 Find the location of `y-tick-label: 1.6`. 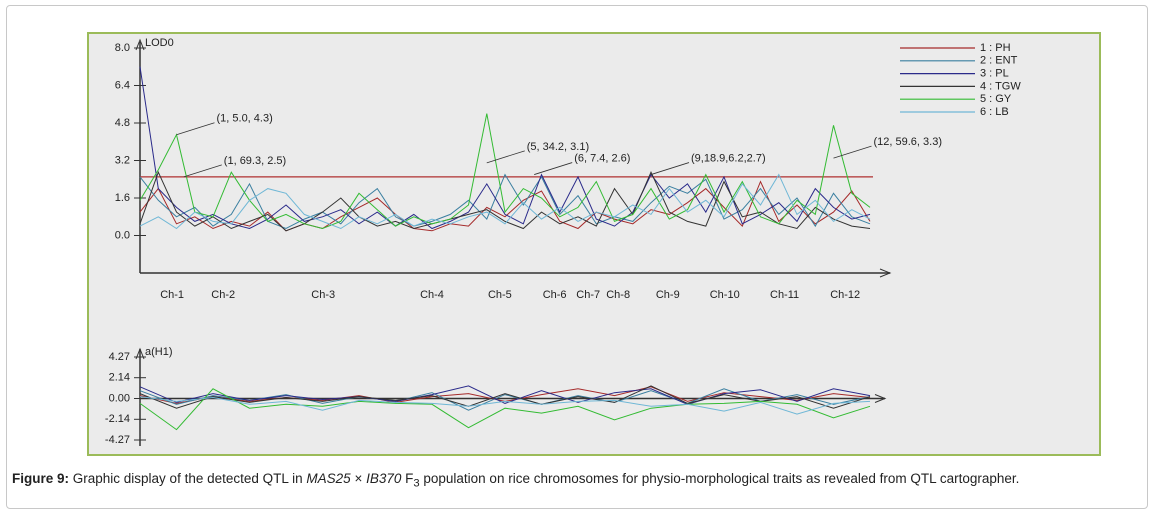

y-tick-label: 1.6 is located at coordinates (122, 198).